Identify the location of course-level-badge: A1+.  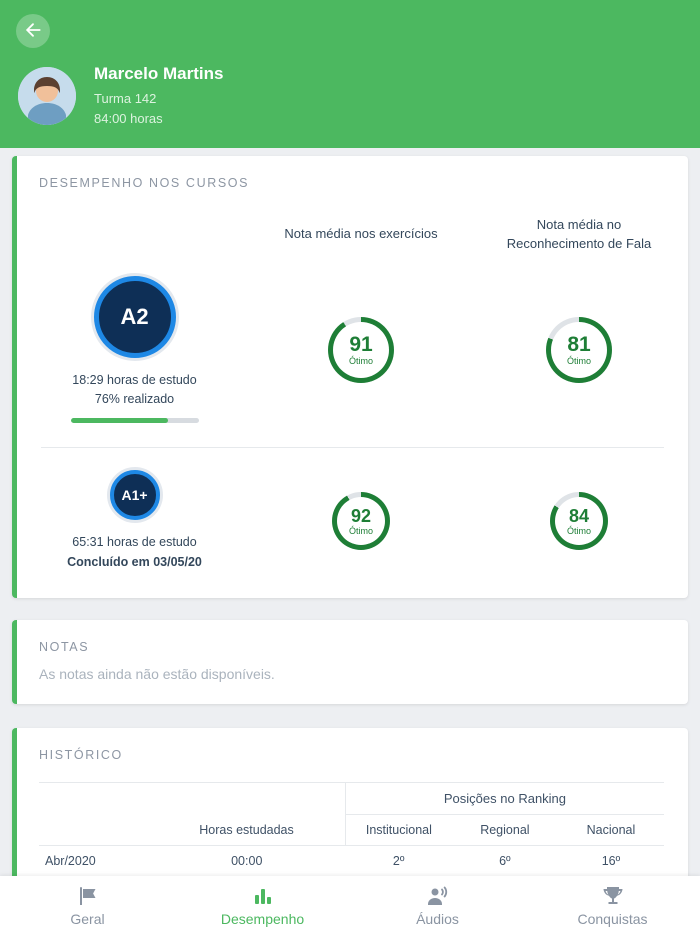
(134, 495).